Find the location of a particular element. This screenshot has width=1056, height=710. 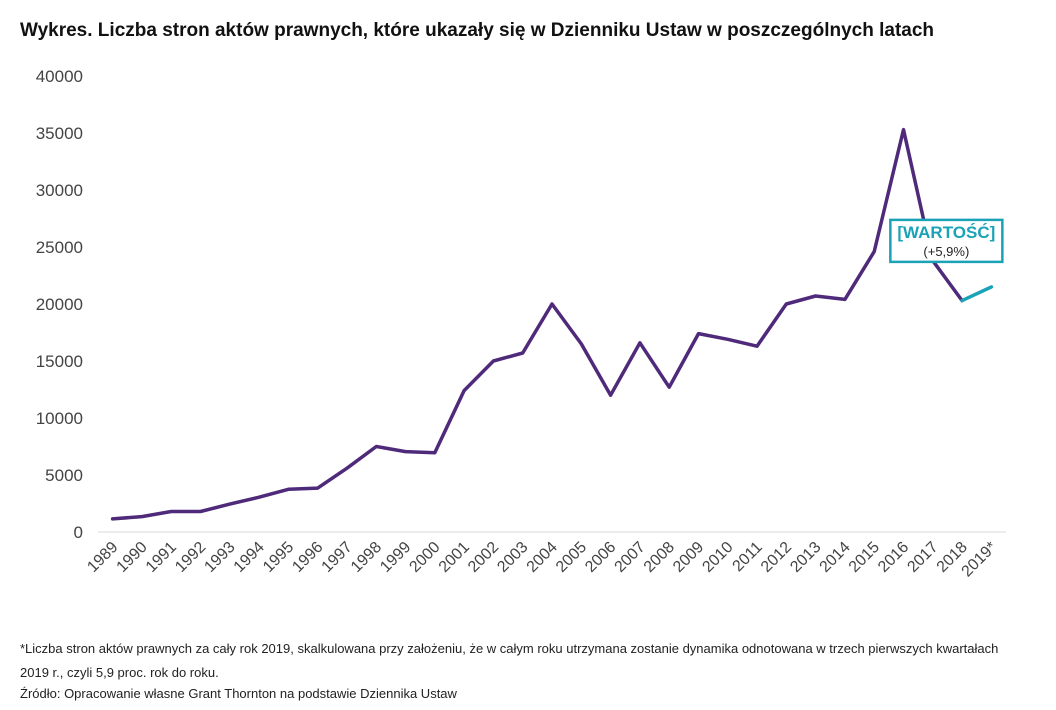

x-tick-label: 1998 is located at coordinates (366, 557).